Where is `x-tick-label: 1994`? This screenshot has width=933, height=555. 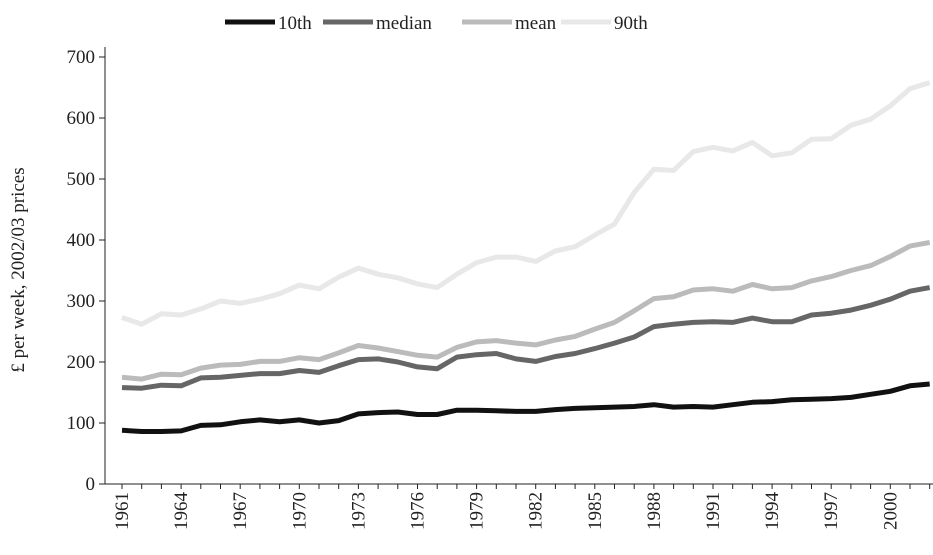
x-tick-label: 1994 is located at coordinates (772, 511).